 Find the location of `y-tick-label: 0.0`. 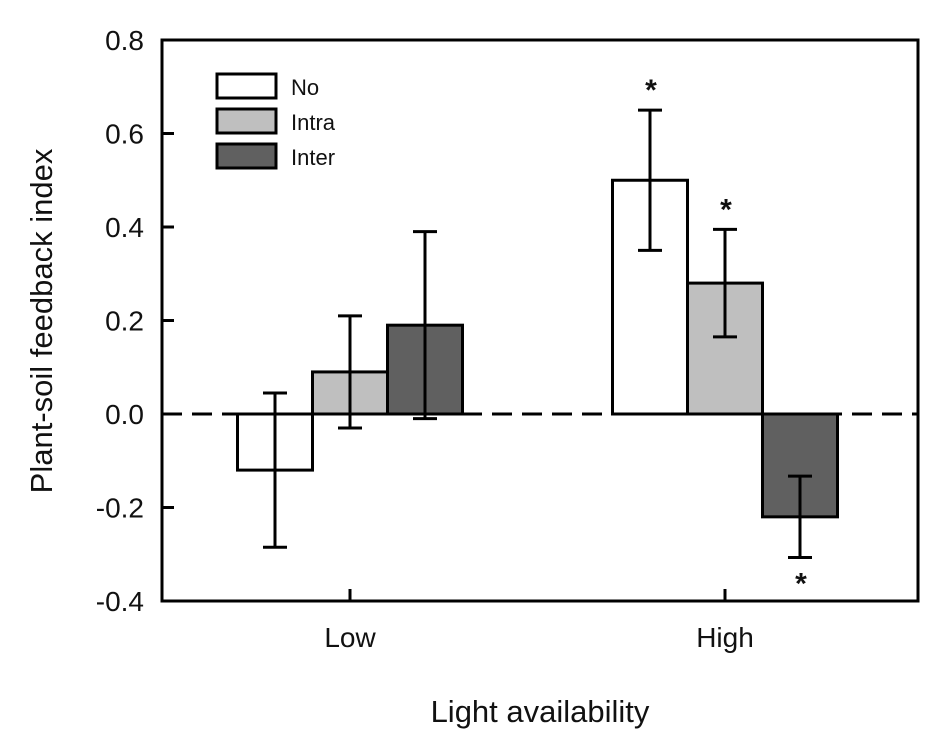

y-tick-label: 0.0 is located at coordinates (124, 414).